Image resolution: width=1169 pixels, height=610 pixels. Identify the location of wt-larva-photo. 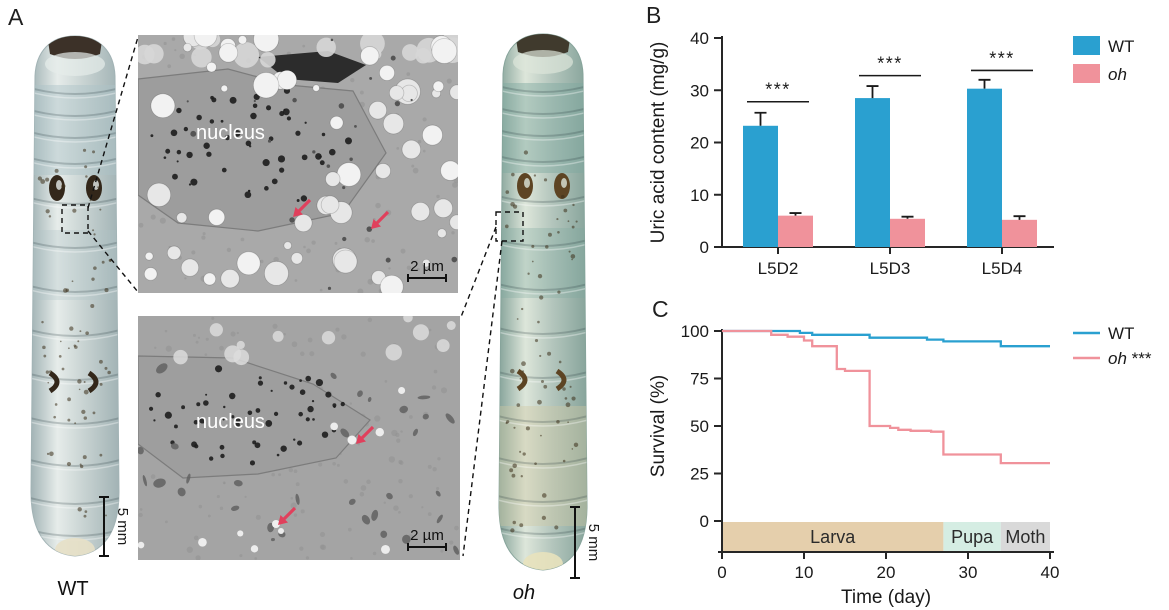
(75, 296).